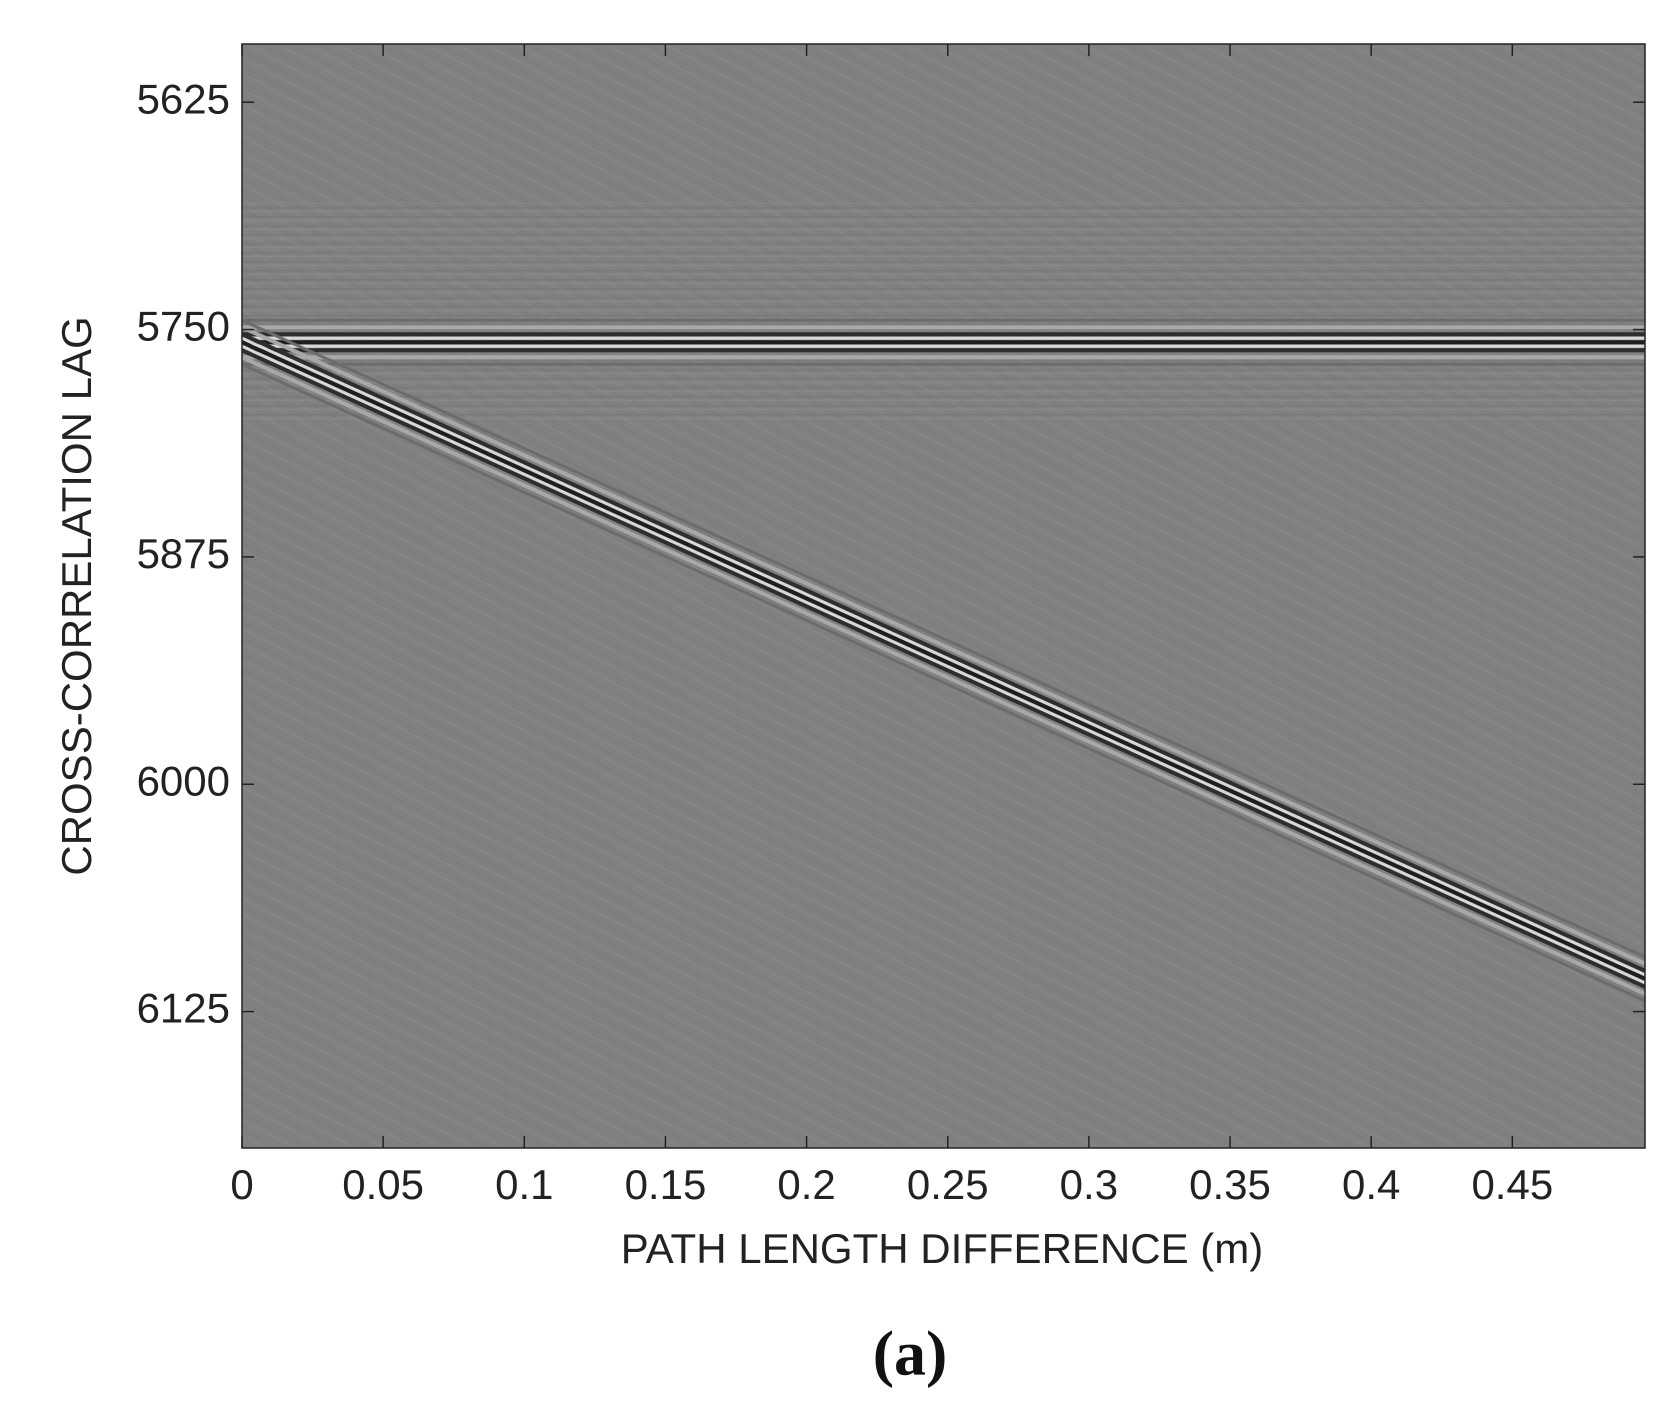 The height and width of the screenshot is (1415, 1669). What do you see at coordinates (183, 1008) in the screenshot?
I see `y-tick-label: 6125` at bounding box center [183, 1008].